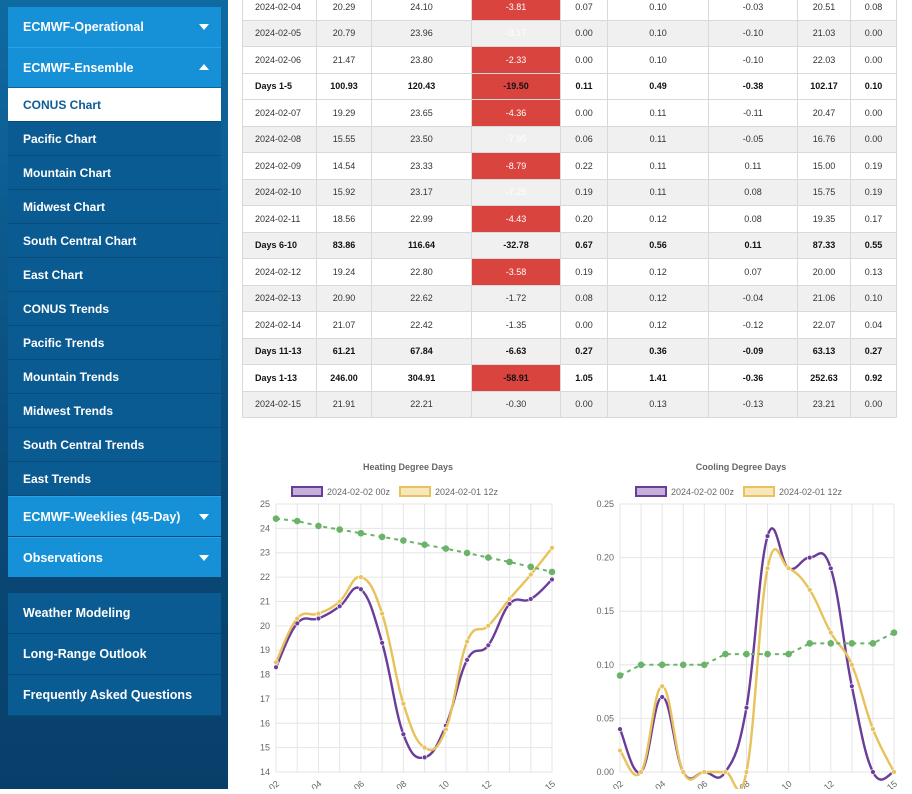 The width and height of the screenshot is (912, 794). Describe the element at coordinates (753, 113) in the screenshot. I see `table-cell: -0.11` at that location.